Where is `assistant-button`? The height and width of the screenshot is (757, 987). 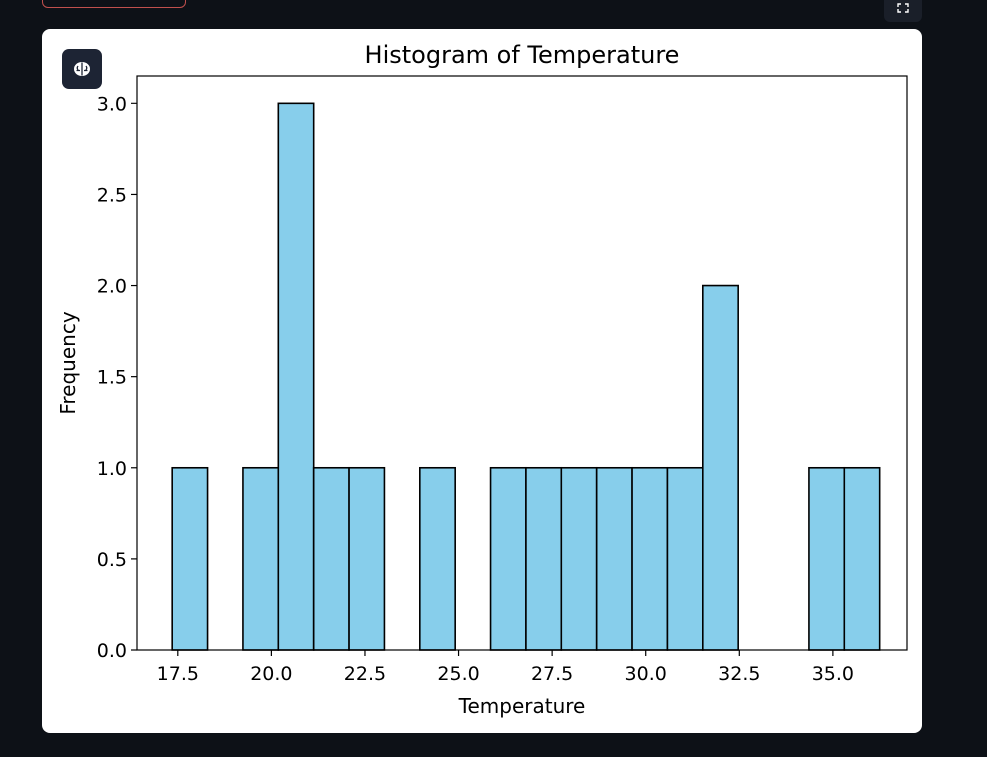 assistant-button is located at coordinates (82, 69).